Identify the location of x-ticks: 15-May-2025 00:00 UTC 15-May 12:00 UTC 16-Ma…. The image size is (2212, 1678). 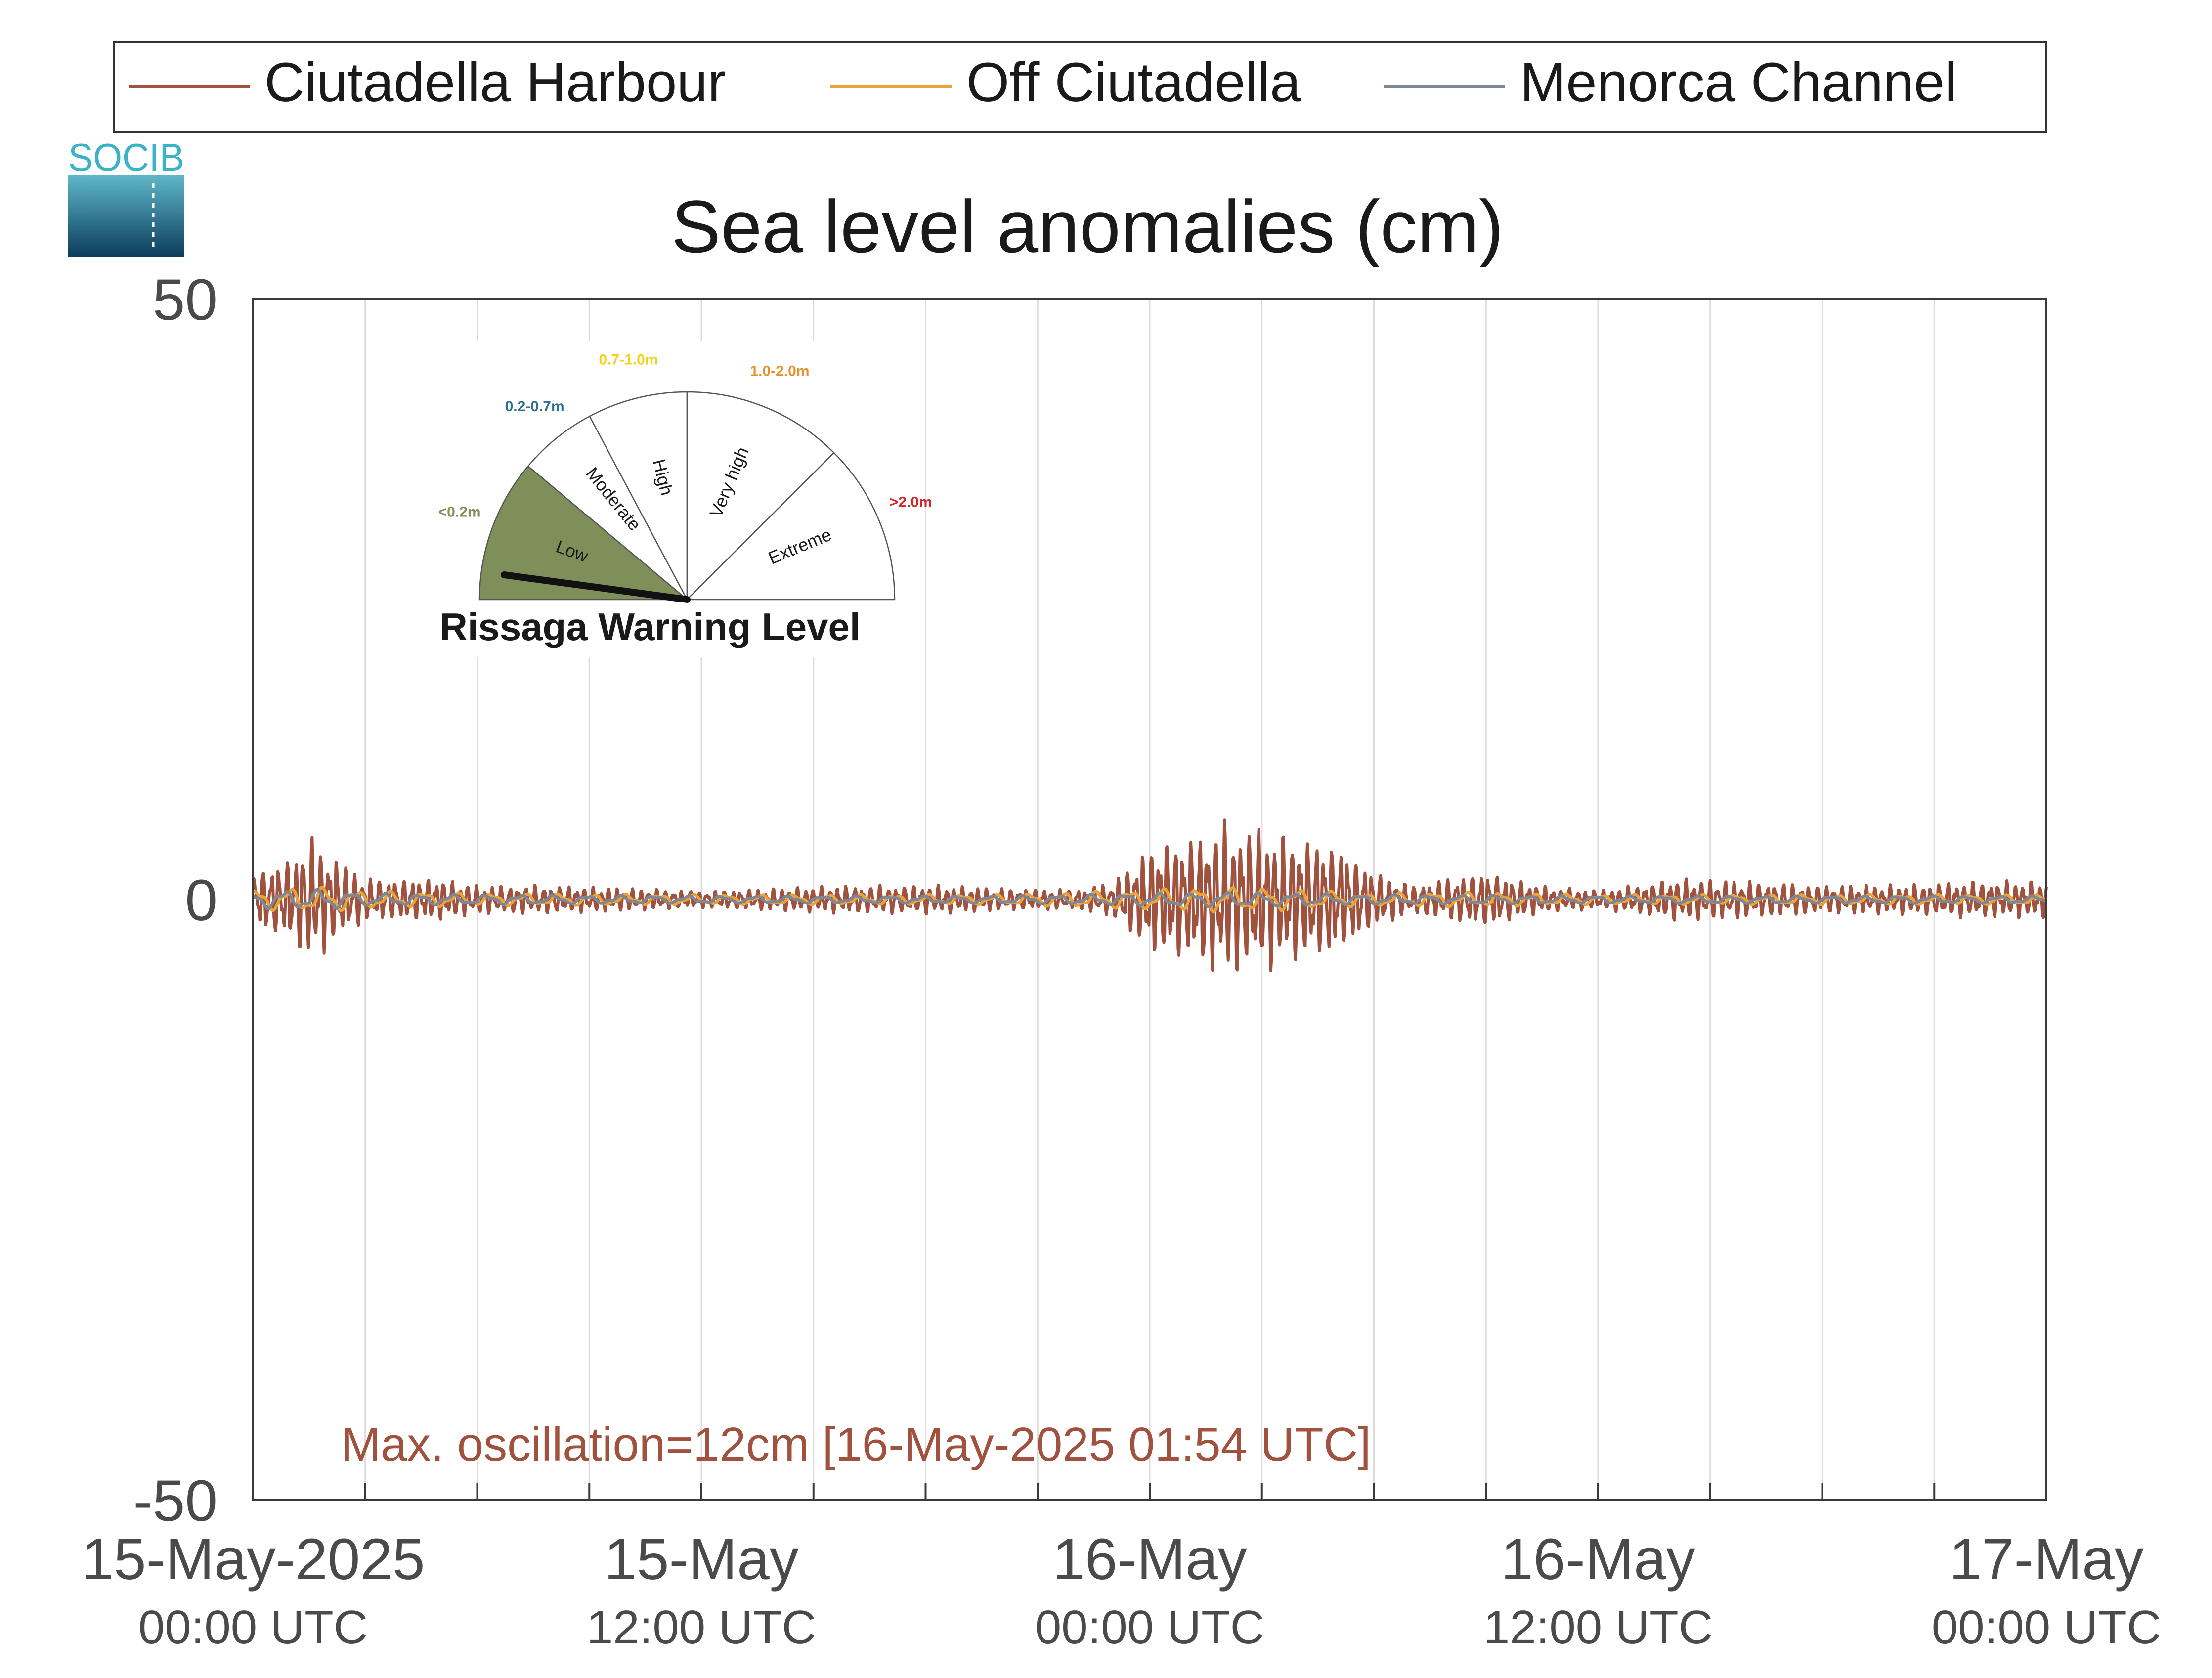
(1121, 1568).